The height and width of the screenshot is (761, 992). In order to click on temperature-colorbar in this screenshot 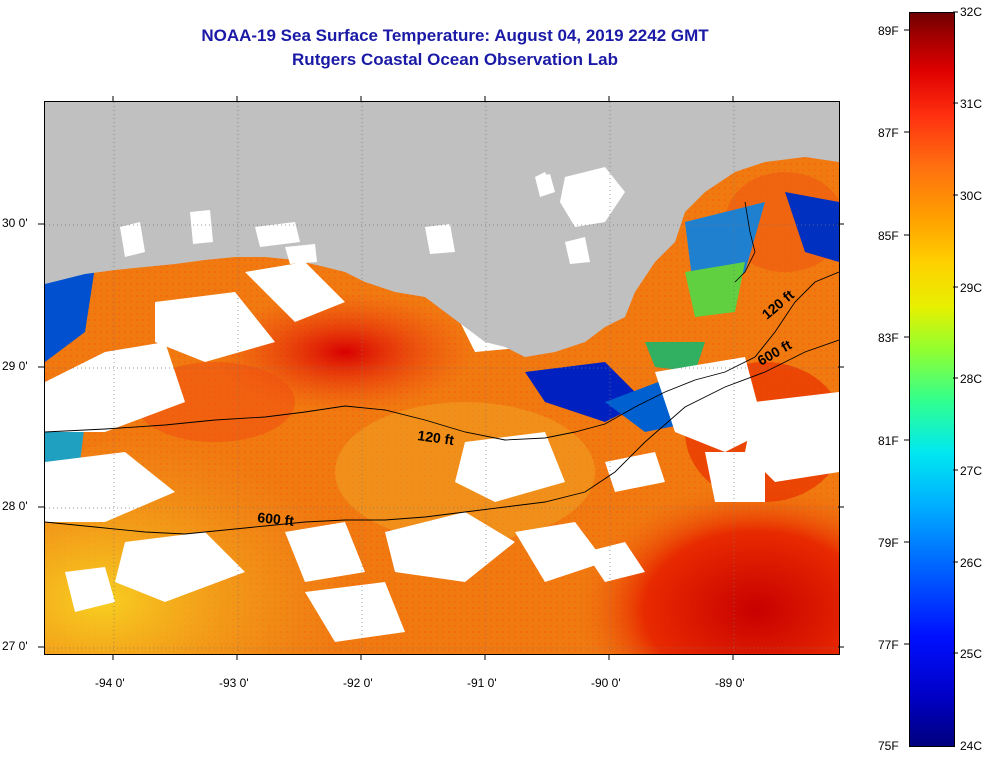, I will do `click(932, 379)`.